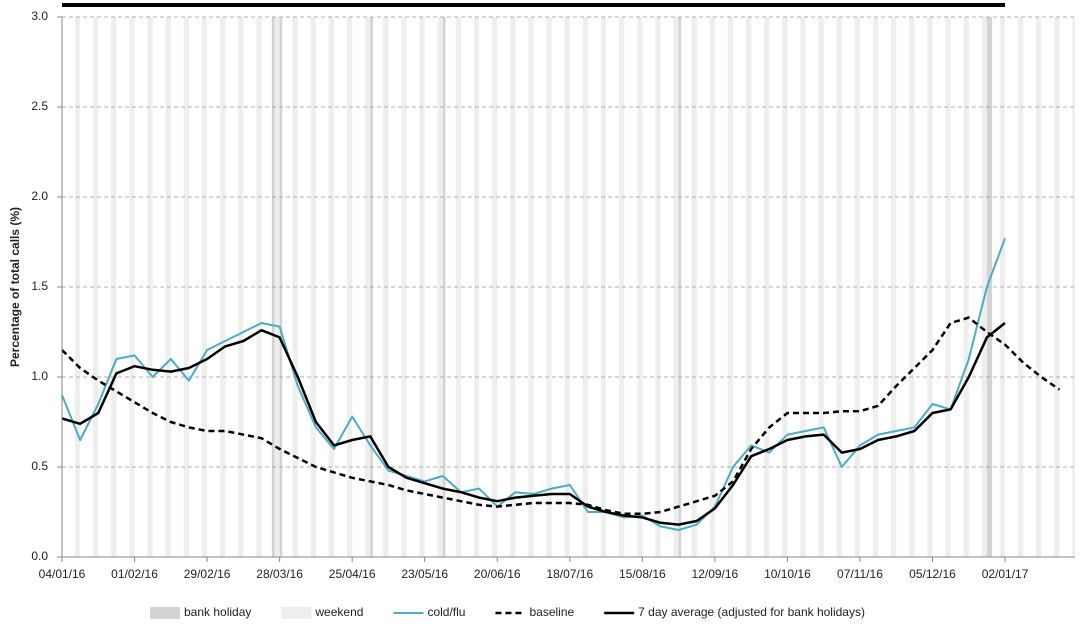 The width and height of the screenshot is (1087, 631). Describe the element at coordinates (134, 574) in the screenshot. I see `x-tick-label: 01/02/16` at that location.